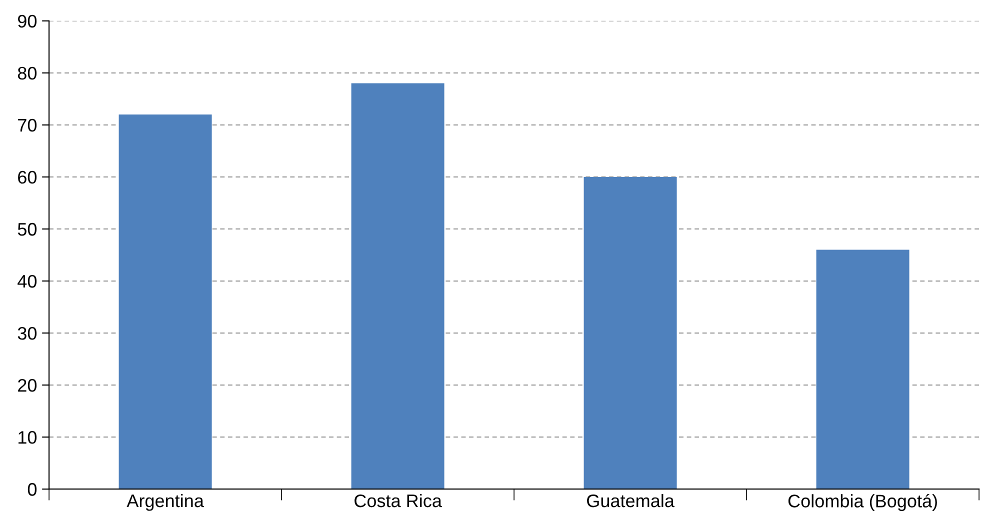 The width and height of the screenshot is (981, 522). I want to click on x-tick-label: Argentina, so click(165, 502).